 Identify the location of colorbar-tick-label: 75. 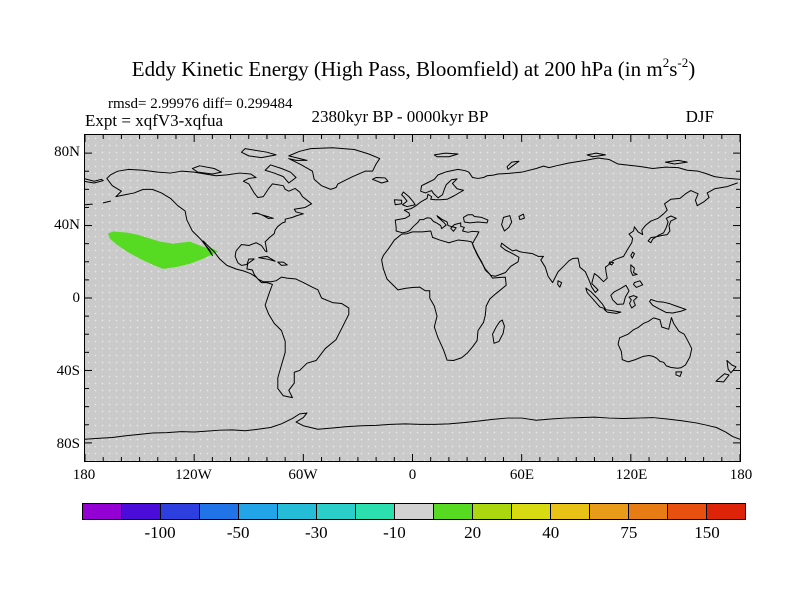
(629, 532).